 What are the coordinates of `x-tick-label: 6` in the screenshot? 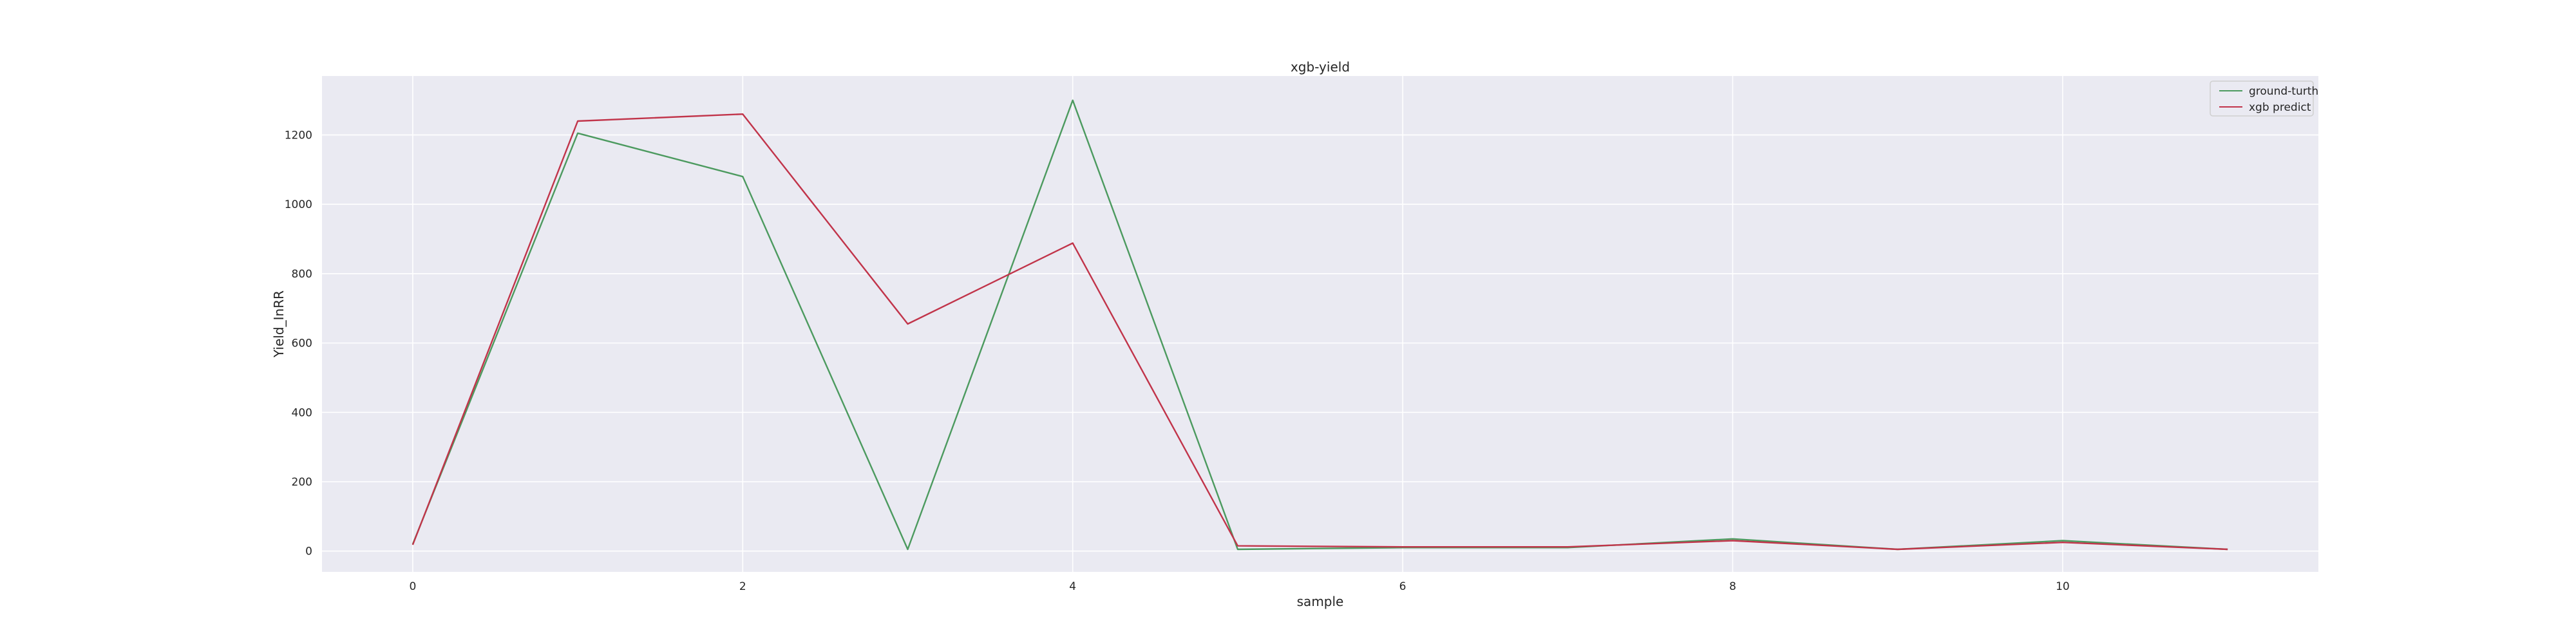 It's located at (1403, 587).